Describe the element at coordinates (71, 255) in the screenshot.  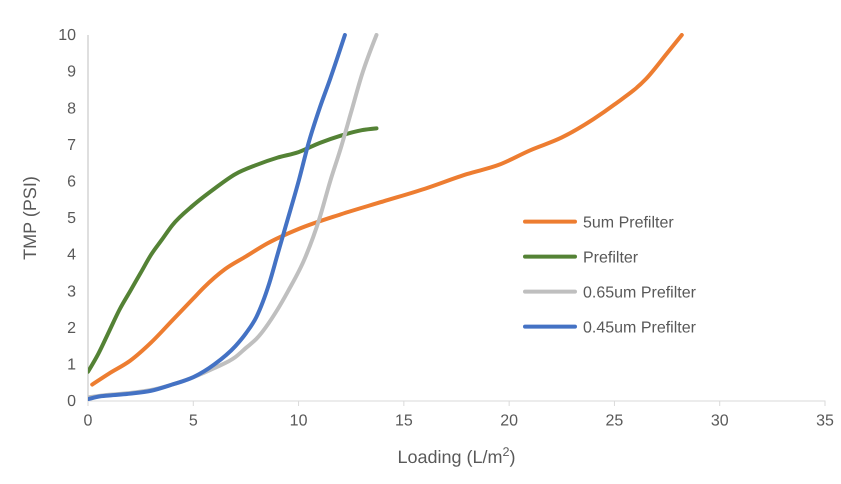
I see `y-tick-label: 4` at that location.